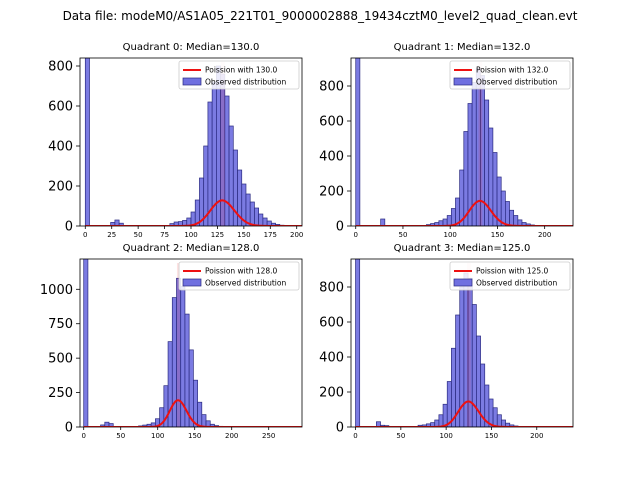 The height and width of the screenshot is (480, 640). What do you see at coordinates (56, 290) in the screenshot?
I see `y-tick-label: 1000` at bounding box center [56, 290].